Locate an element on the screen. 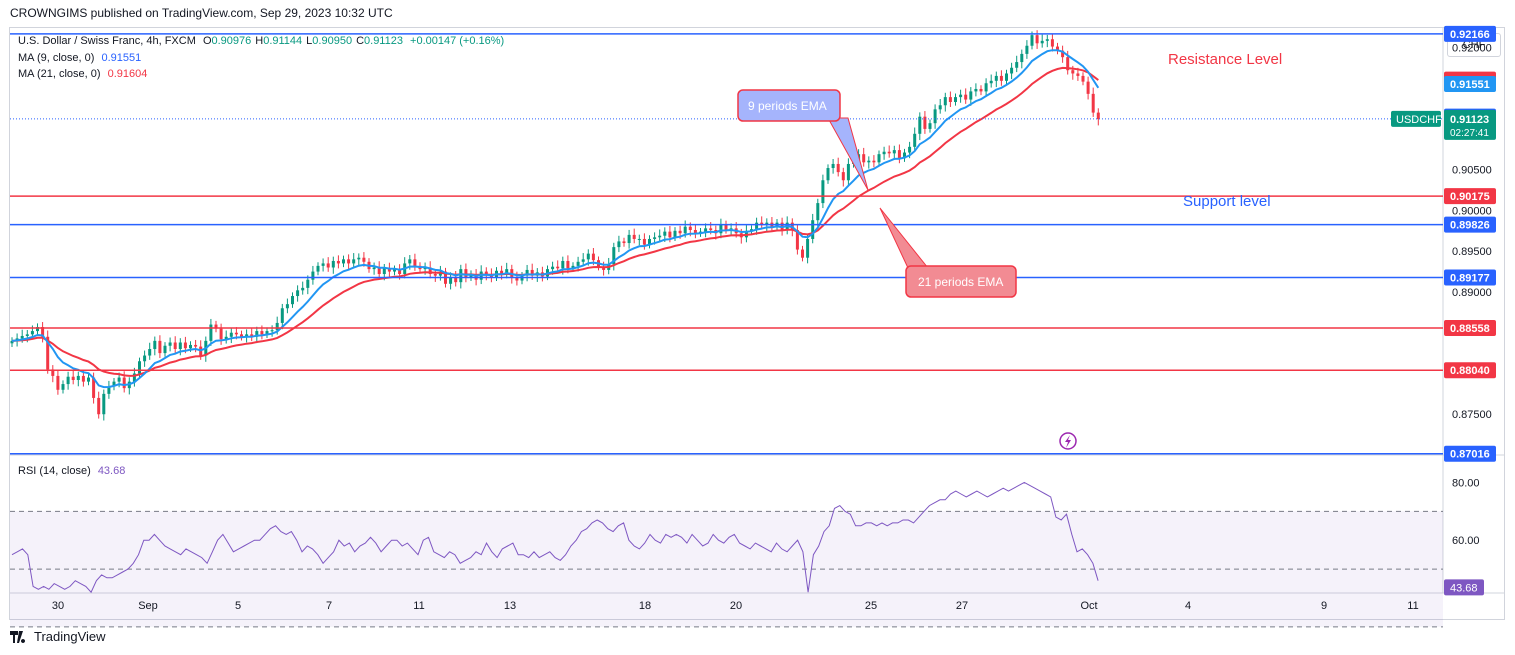 This screenshot has height=655, width=1515. rsi-line is located at coordinates (555, 537).